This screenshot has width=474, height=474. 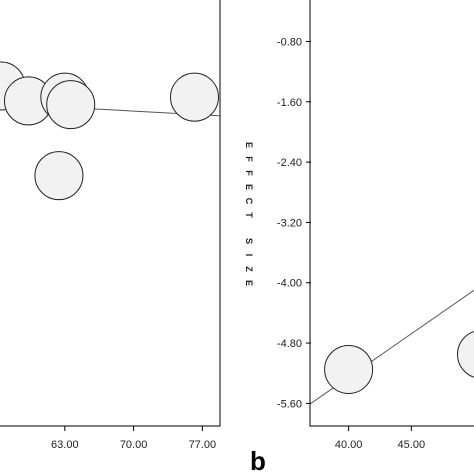 What do you see at coordinates (380, 438) in the screenshot?
I see `panel-b-x-ticks: 40.00 45.00` at bounding box center [380, 438].